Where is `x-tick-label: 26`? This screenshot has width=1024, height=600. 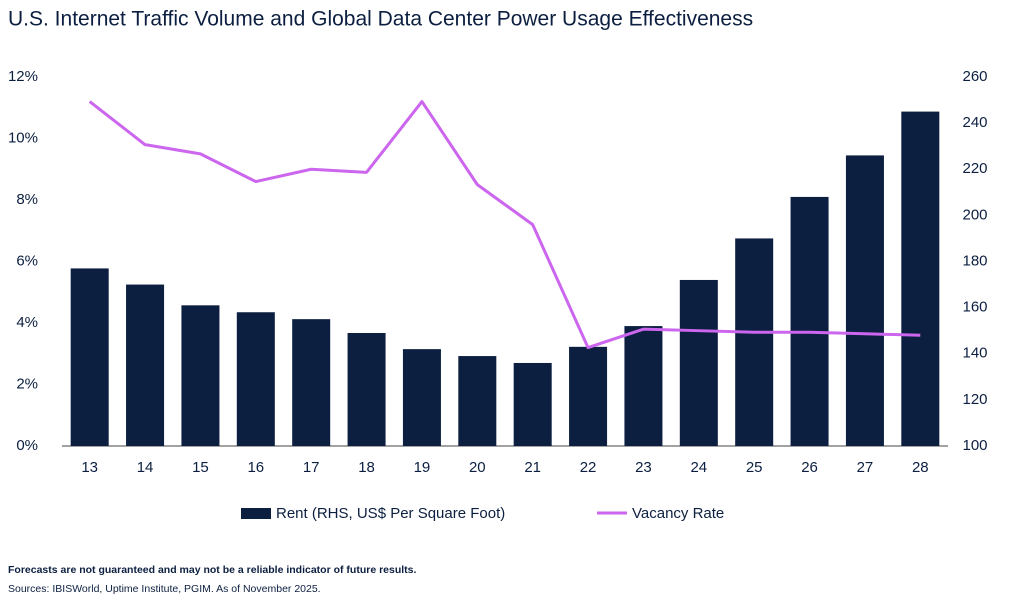
x-tick-label: 26 is located at coordinates (809, 467).